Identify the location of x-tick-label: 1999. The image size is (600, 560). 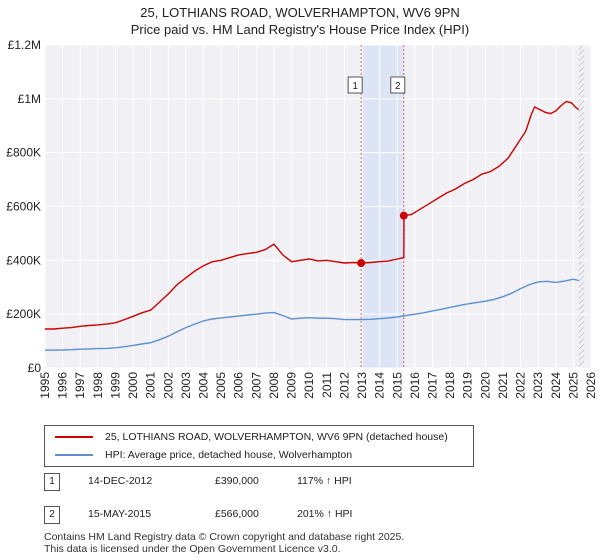
(115, 385).